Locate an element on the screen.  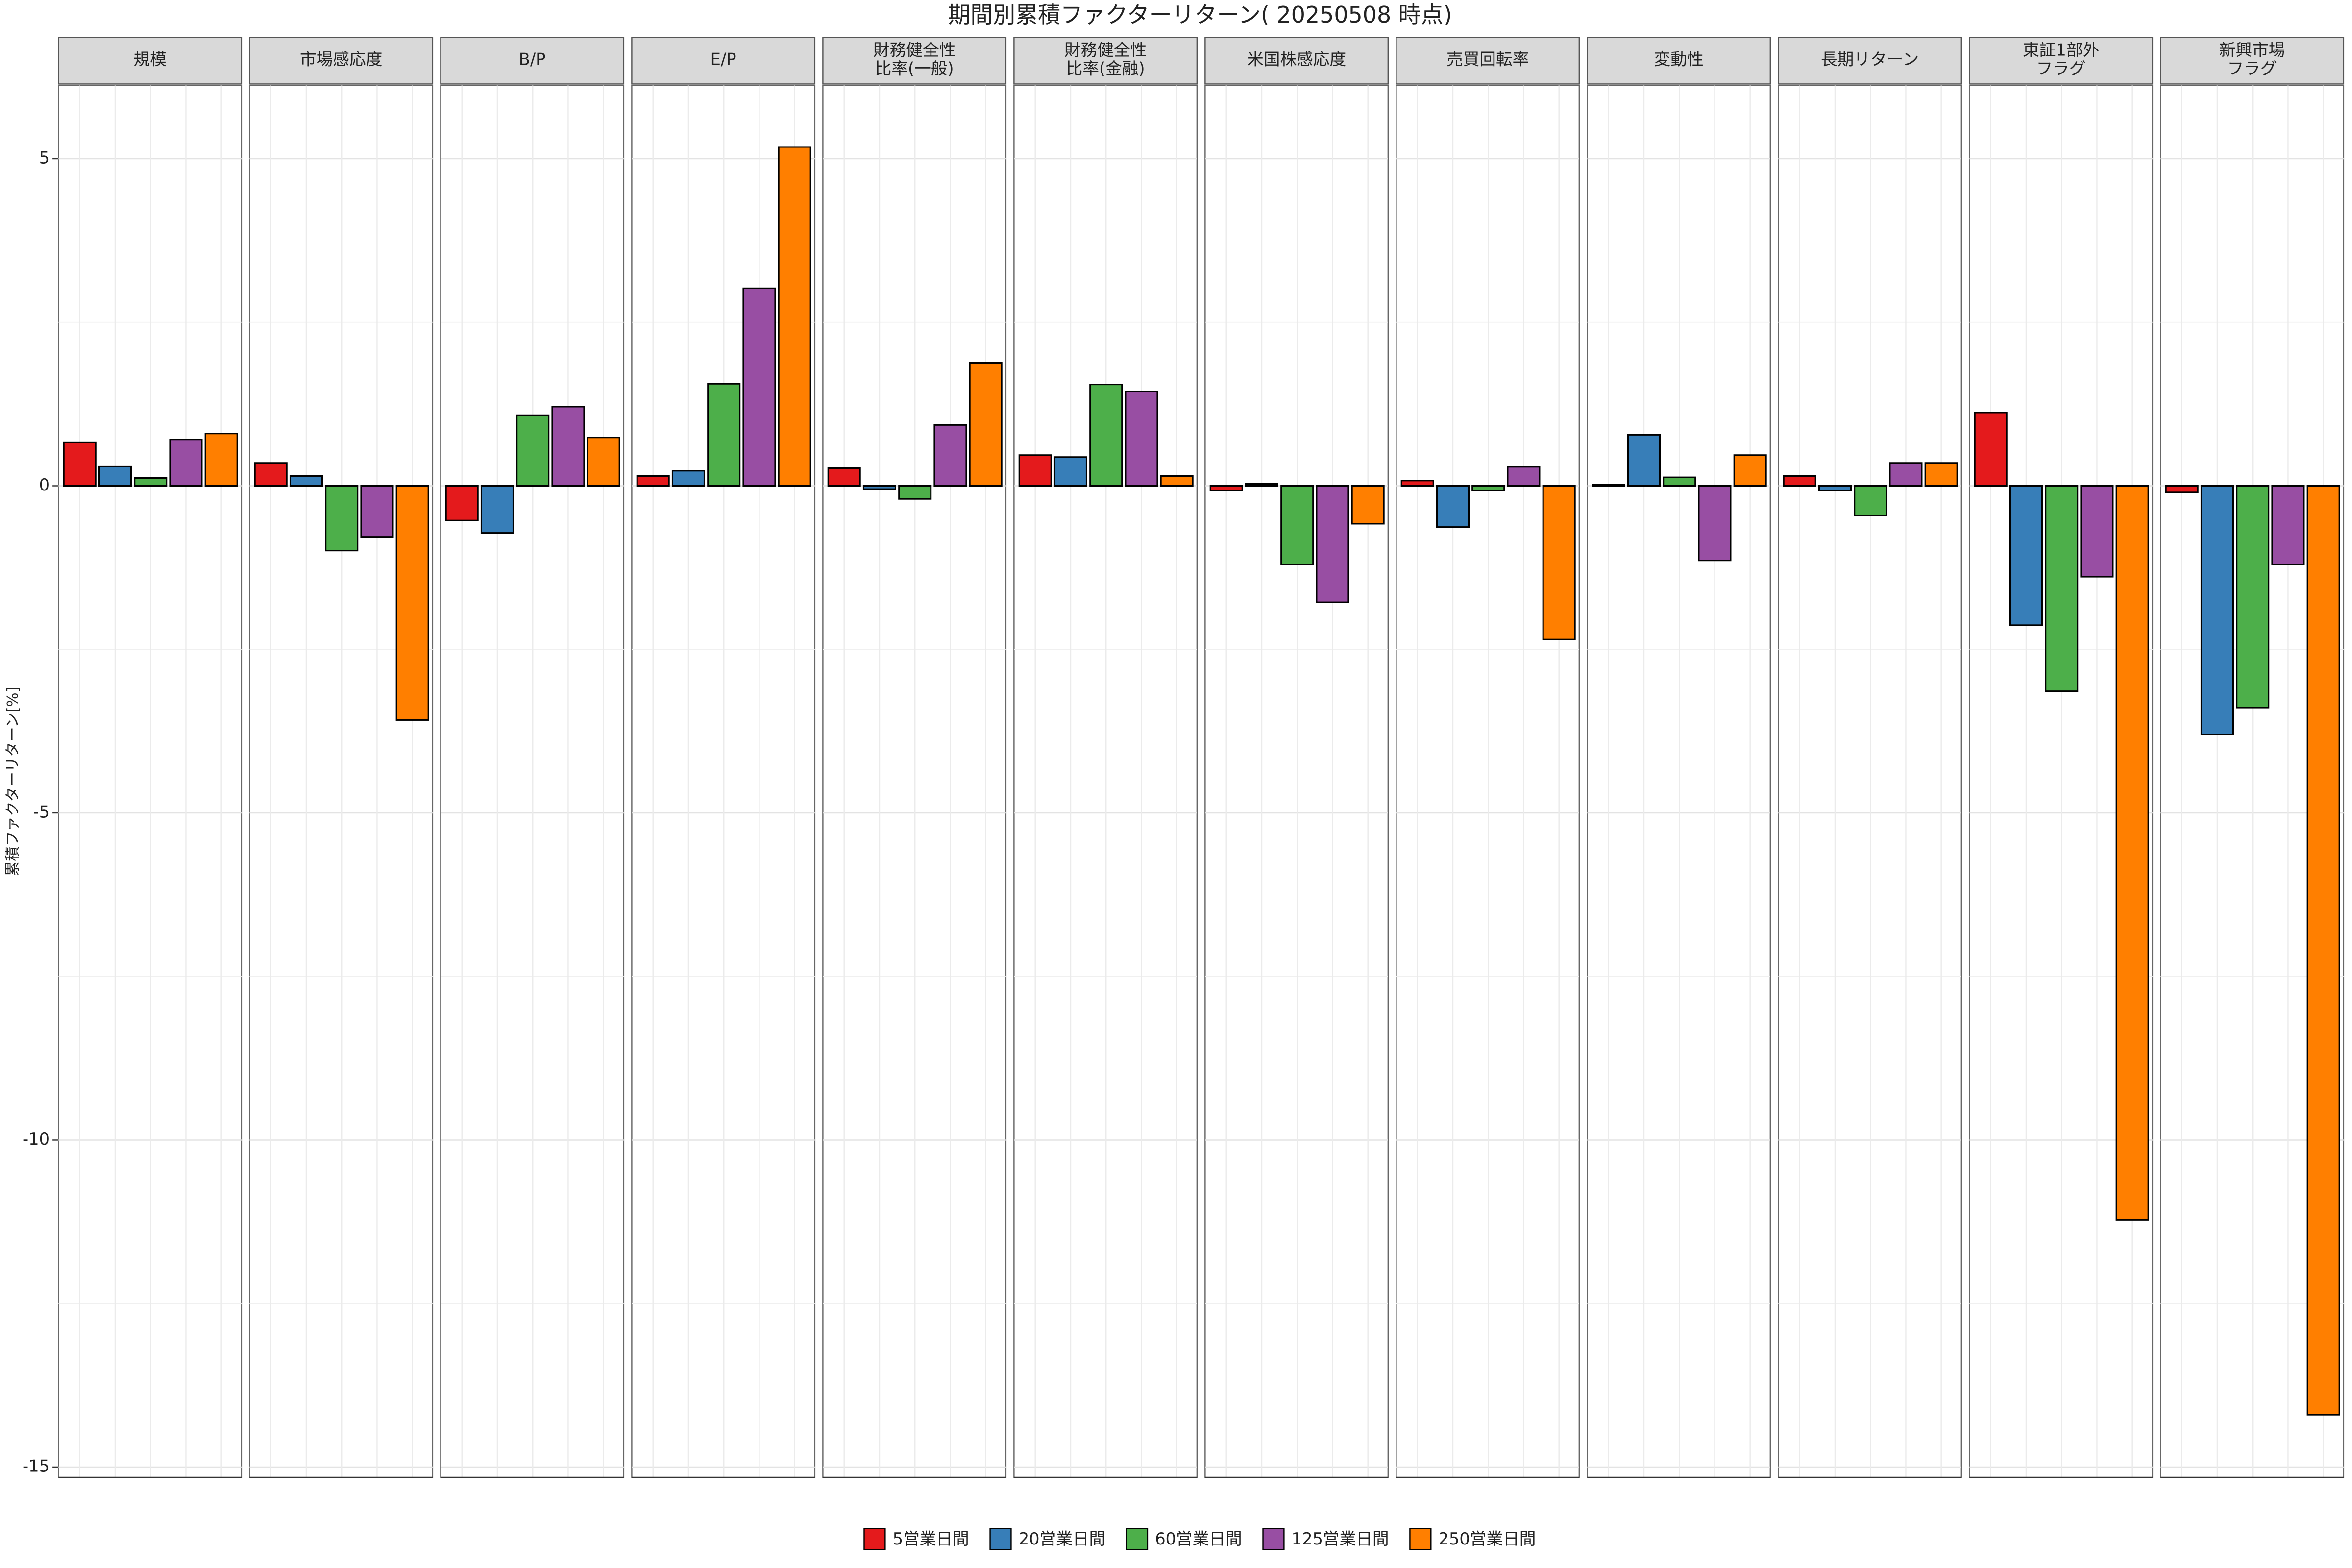
y-tick-label: -10 is located at coordinates (36, 1139).